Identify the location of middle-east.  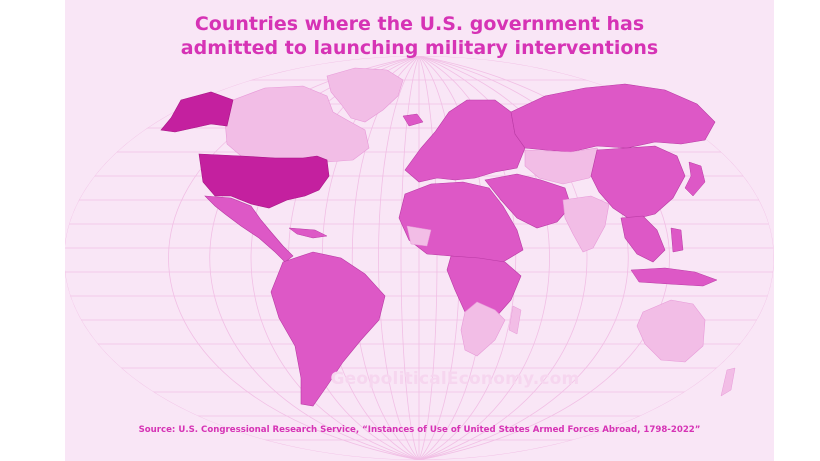
(528, 201).